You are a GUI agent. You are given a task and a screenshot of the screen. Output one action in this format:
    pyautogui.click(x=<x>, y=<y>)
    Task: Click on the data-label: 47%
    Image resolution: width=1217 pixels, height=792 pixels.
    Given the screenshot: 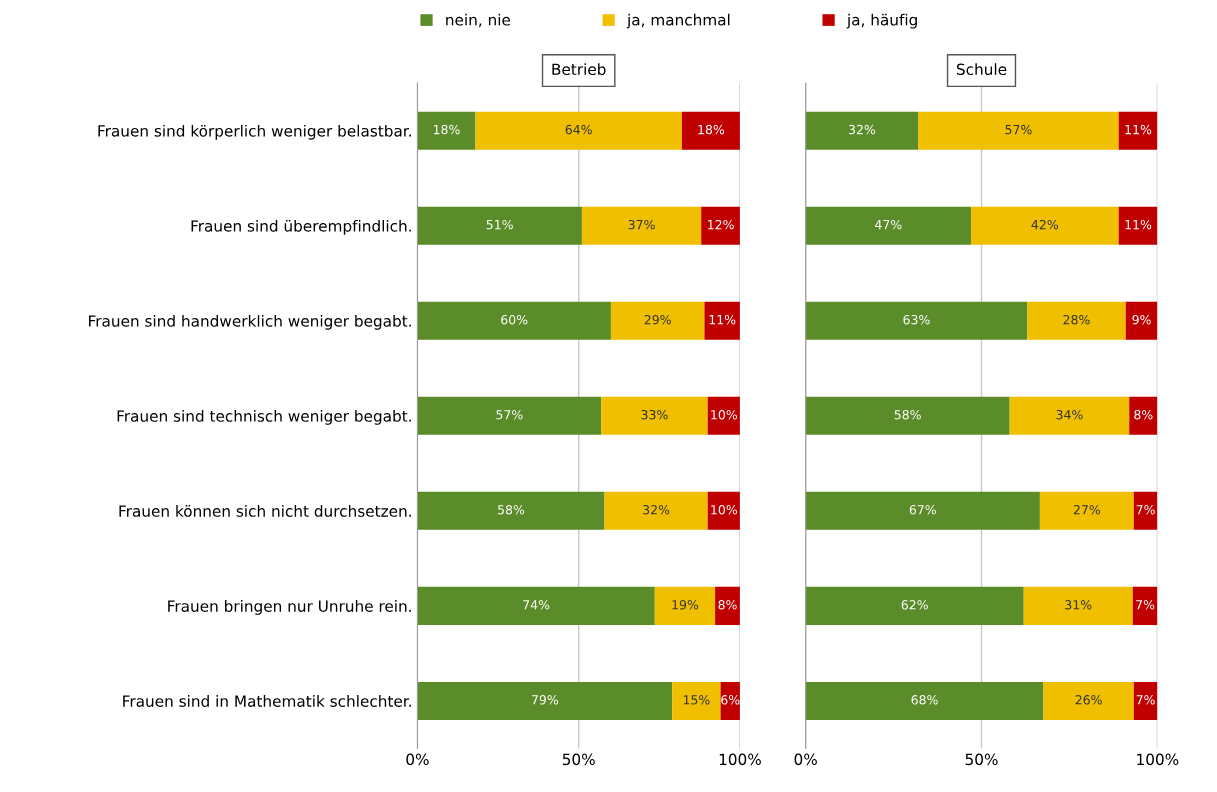 What is the action you would take?
    pyautogui.click(x=888, y=224)
    